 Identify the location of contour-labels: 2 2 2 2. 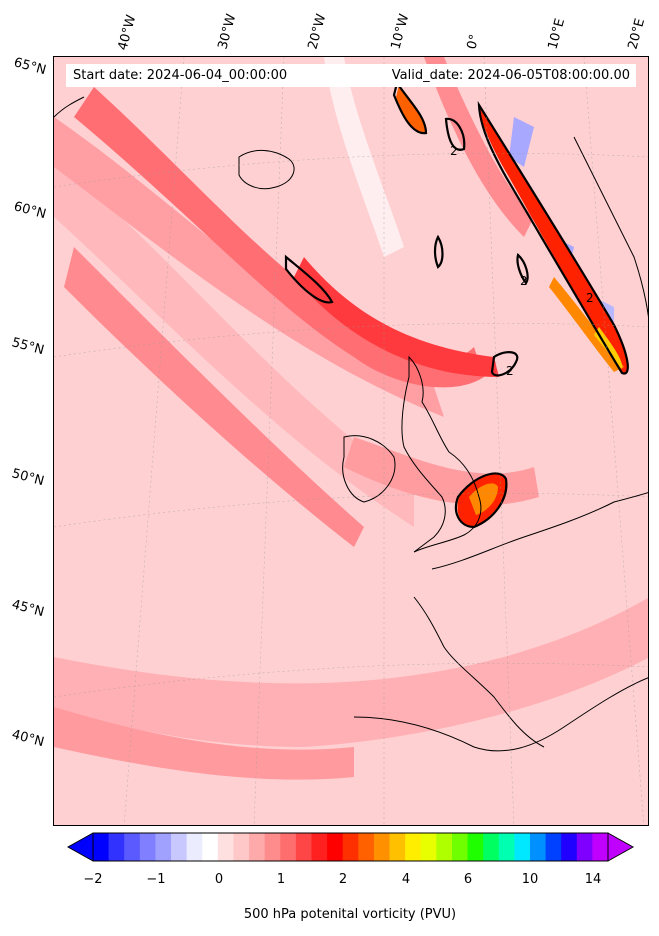
(522, 261).